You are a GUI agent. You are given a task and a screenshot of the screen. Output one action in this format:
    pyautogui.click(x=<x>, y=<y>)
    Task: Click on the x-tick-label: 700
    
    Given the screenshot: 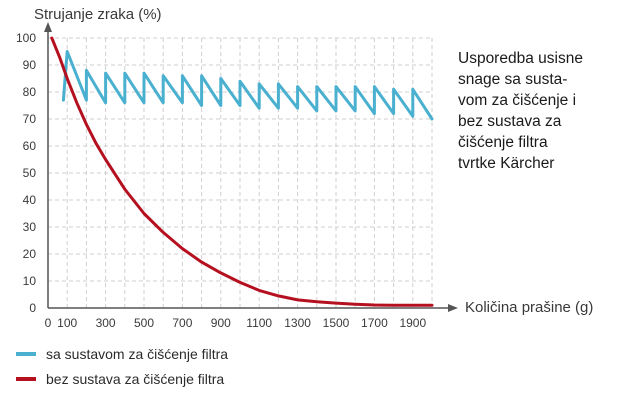 What is the action you would take?
    pyautogui.click(x=182, y=323)
    